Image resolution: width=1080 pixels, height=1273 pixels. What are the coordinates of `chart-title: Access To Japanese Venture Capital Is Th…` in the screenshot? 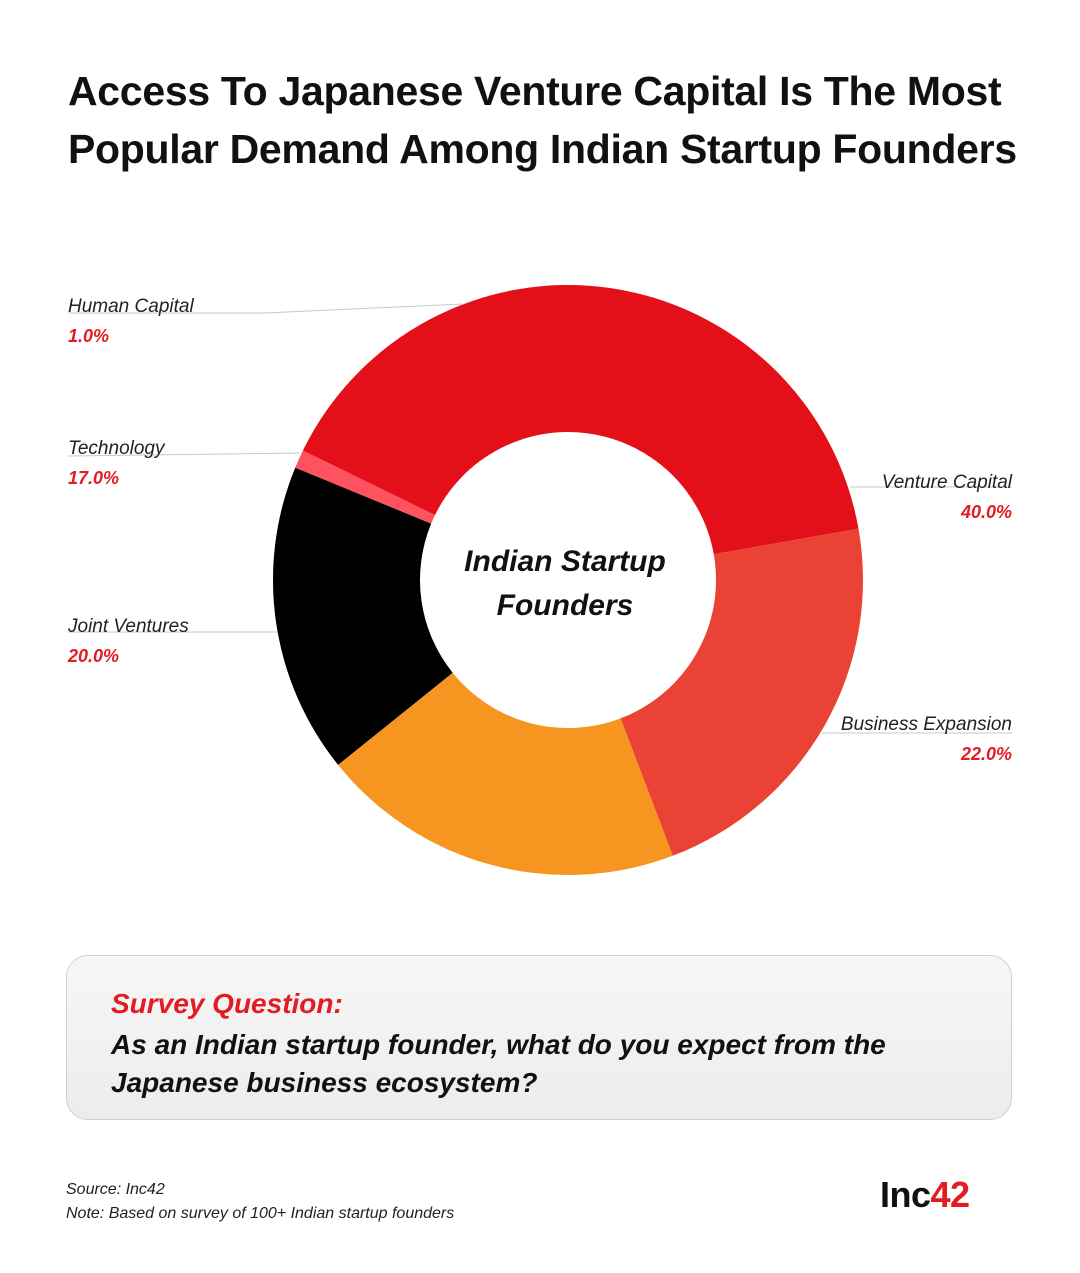 It's located at (542, 120).